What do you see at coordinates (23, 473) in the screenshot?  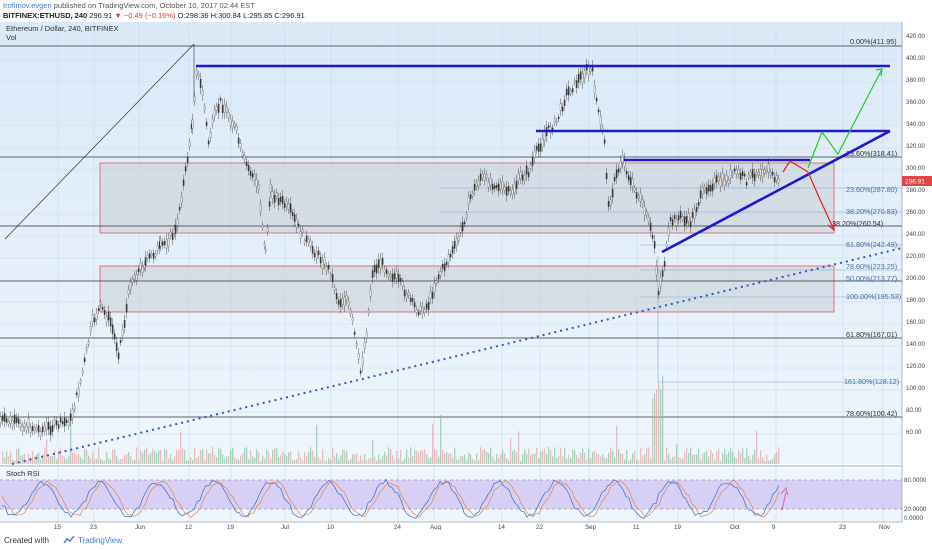 I see `stoch-rsi-label: Stoch RSI` at bounding box center [23, 473].